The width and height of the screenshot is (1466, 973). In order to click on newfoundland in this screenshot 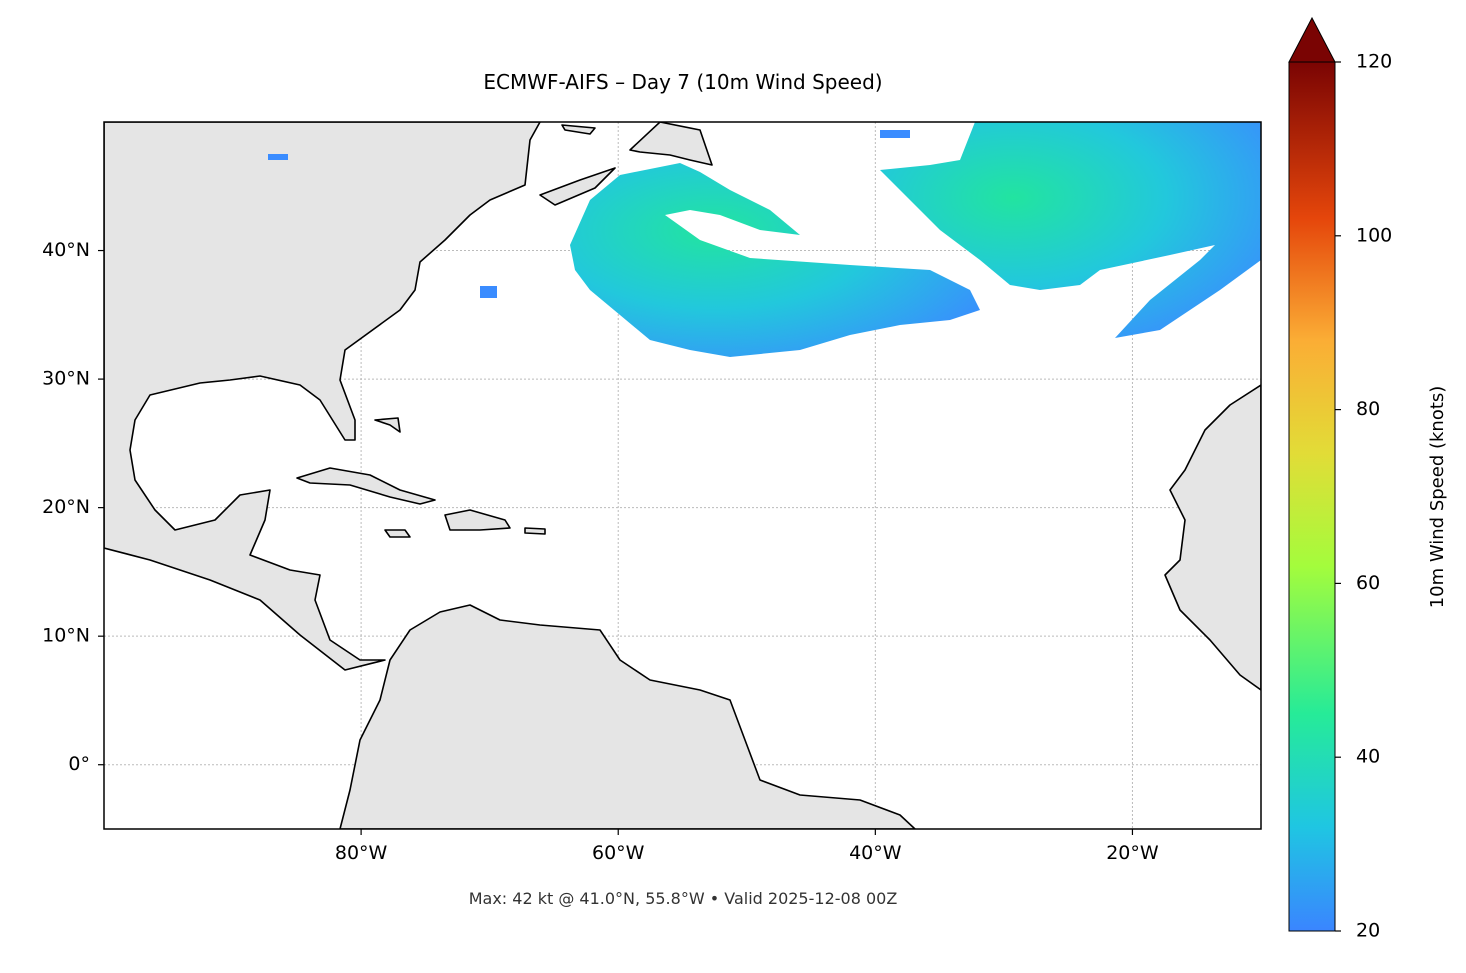, I will do `click(671, 144)`.